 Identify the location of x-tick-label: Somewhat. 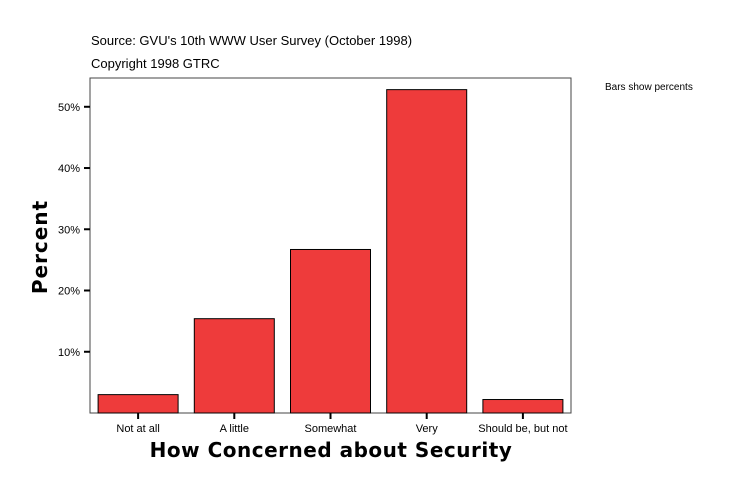
(331, 429).